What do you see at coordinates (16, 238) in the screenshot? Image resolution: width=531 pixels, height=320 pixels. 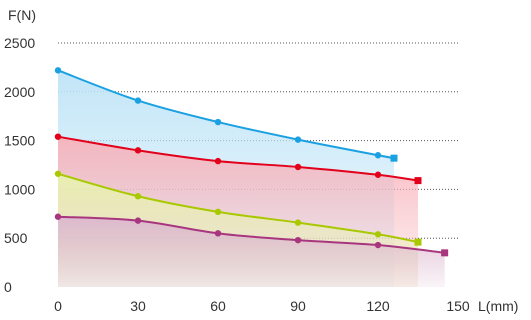 I see `y-tick-label-1: 500` at bounding box center [16, 238].